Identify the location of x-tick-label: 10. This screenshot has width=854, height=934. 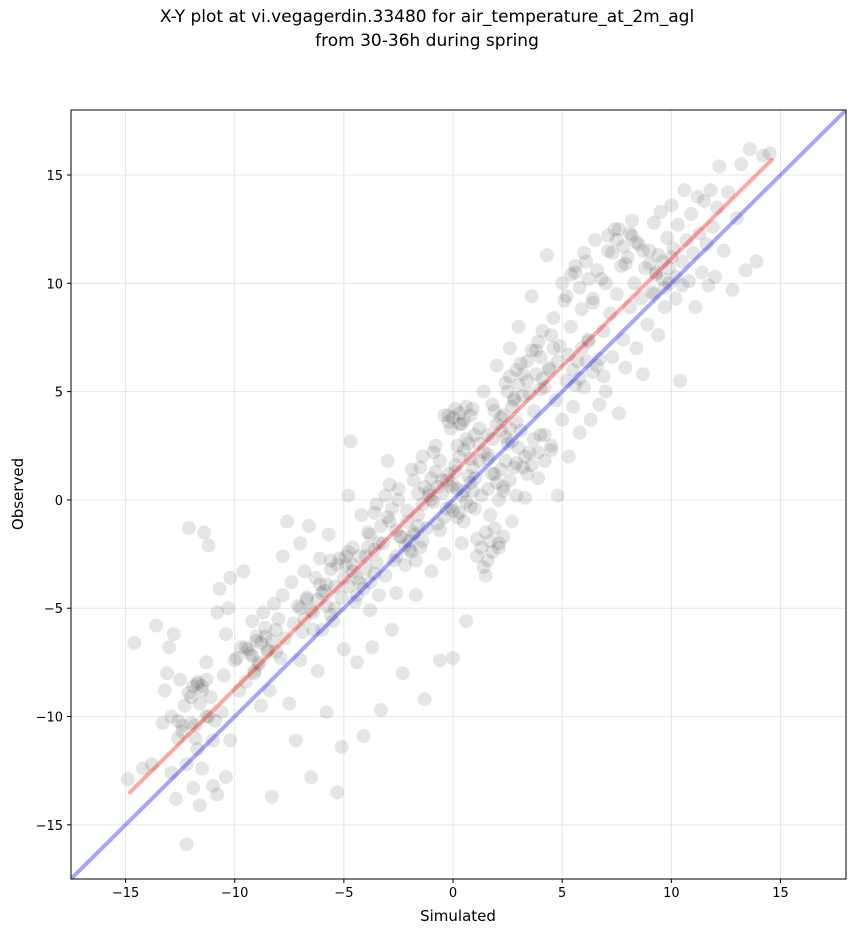
(671, 893).